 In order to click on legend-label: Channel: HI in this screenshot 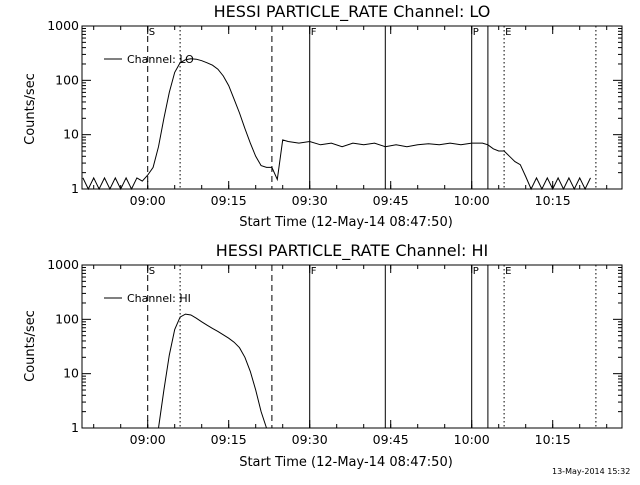, I will do `click(159, 298)`.